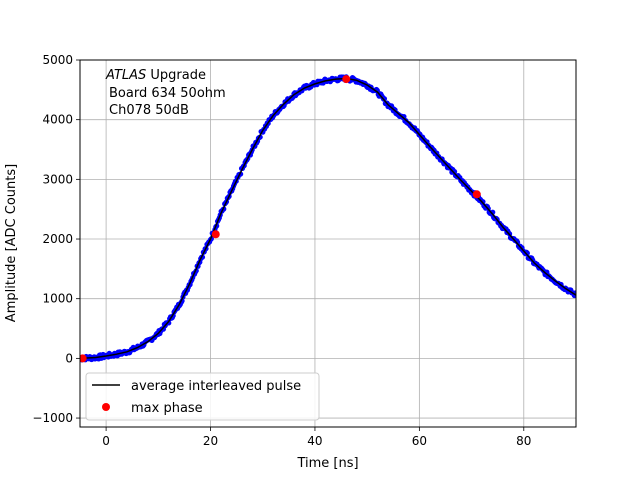  I want to click on legend-frame, so click(202, 396).